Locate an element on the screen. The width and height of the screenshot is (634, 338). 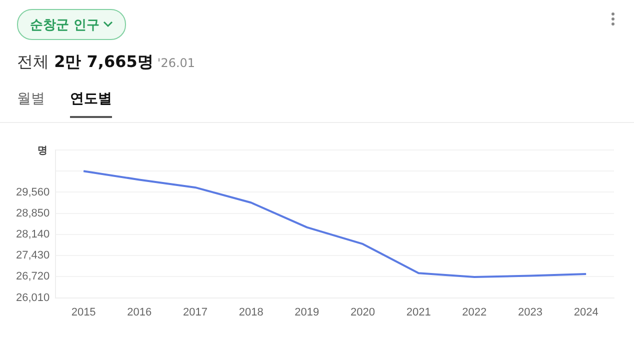
x-tick-label: 2016 is located at coordinates (139, 312).